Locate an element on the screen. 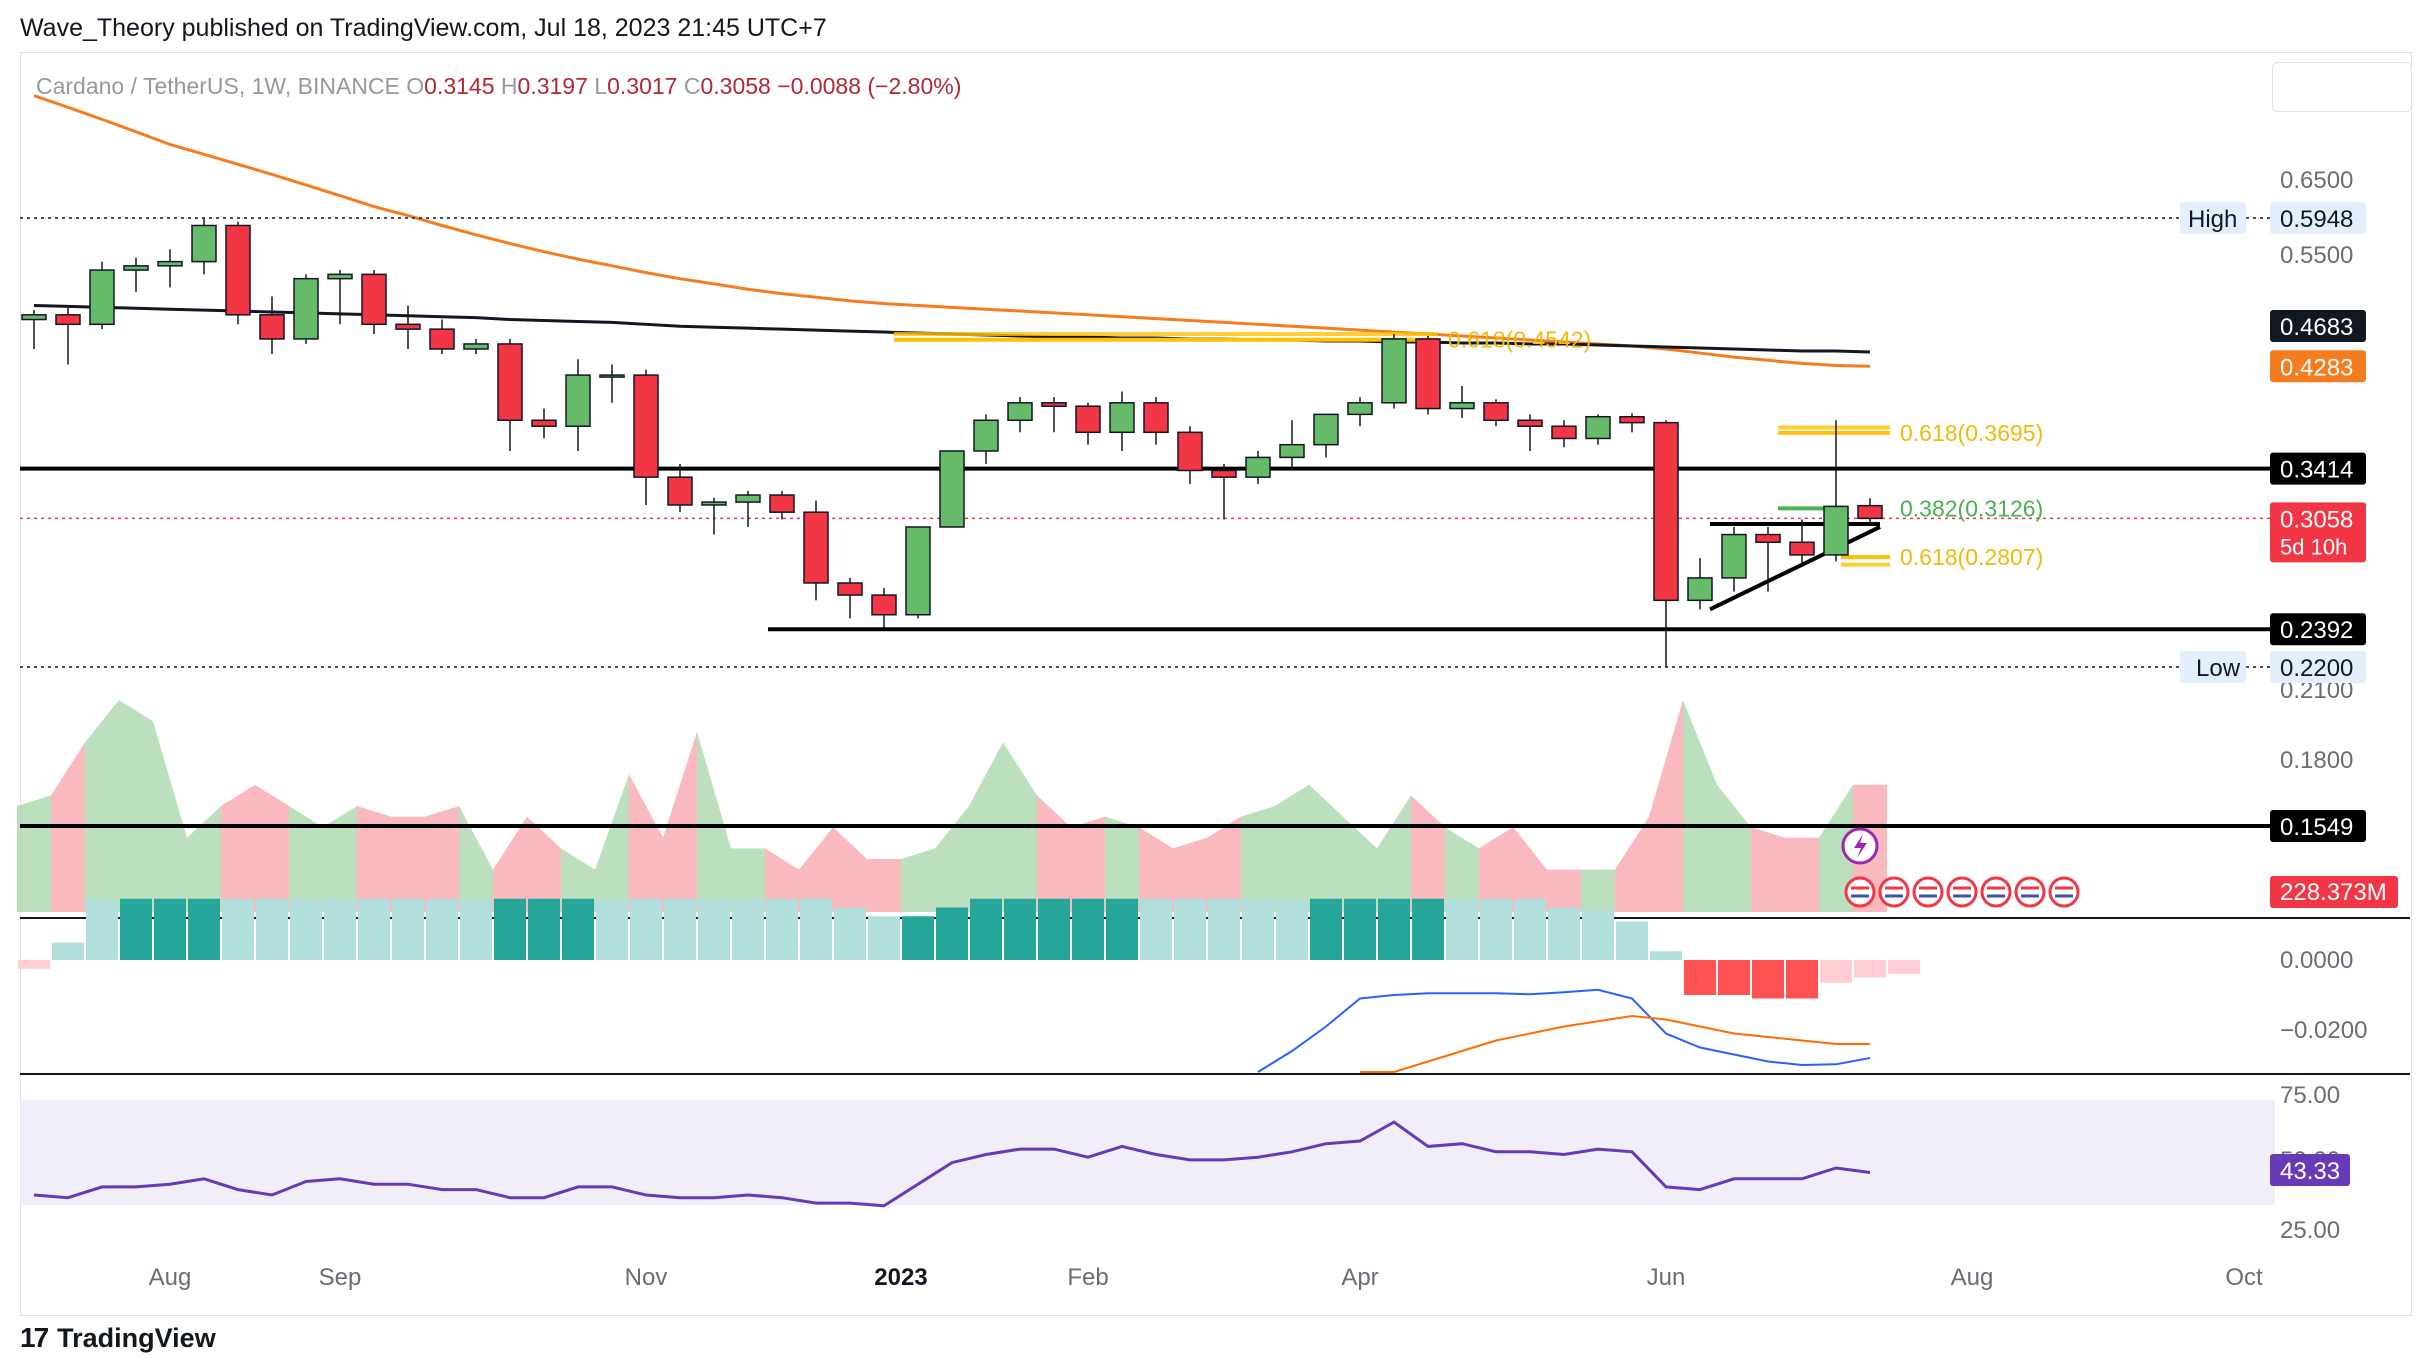 Image resolution: width=2430 pixels, height=1372 pixels. macd-axis-tick: −0.0200 is located at coordinates (2323, 1030).